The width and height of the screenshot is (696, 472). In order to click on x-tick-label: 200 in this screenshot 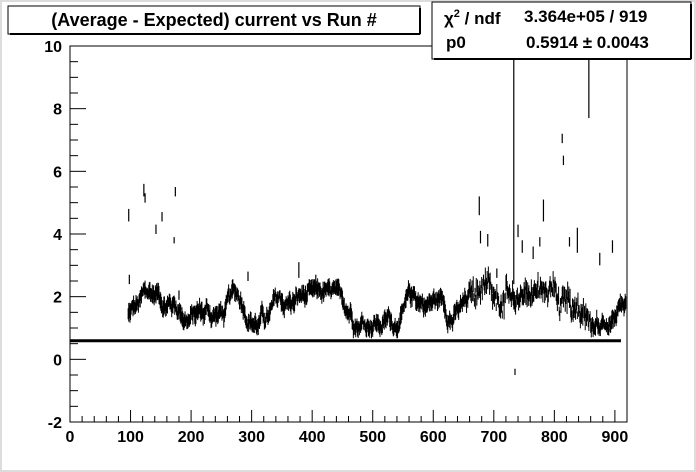, I will do `click(191, 437)`.